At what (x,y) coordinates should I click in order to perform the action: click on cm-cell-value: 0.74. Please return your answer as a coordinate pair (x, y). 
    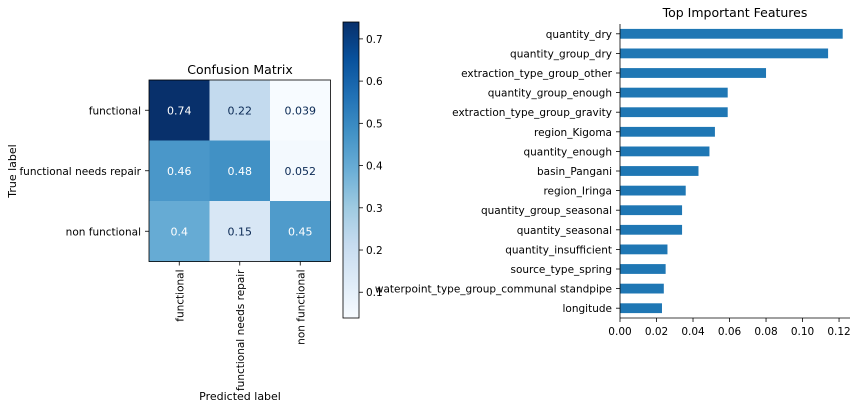
    Looking at the image, I should click on (179, 110).